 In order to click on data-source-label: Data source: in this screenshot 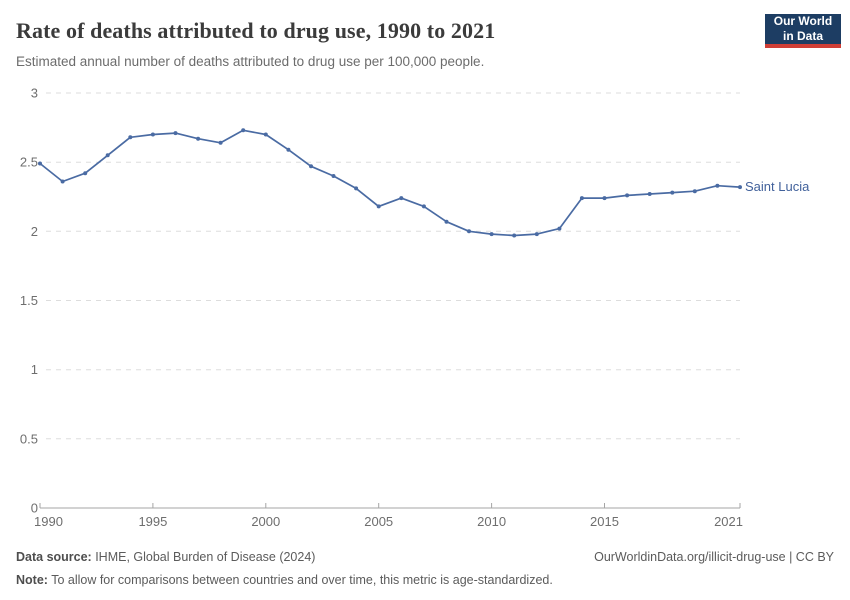, I will do `click(54, 557)`.